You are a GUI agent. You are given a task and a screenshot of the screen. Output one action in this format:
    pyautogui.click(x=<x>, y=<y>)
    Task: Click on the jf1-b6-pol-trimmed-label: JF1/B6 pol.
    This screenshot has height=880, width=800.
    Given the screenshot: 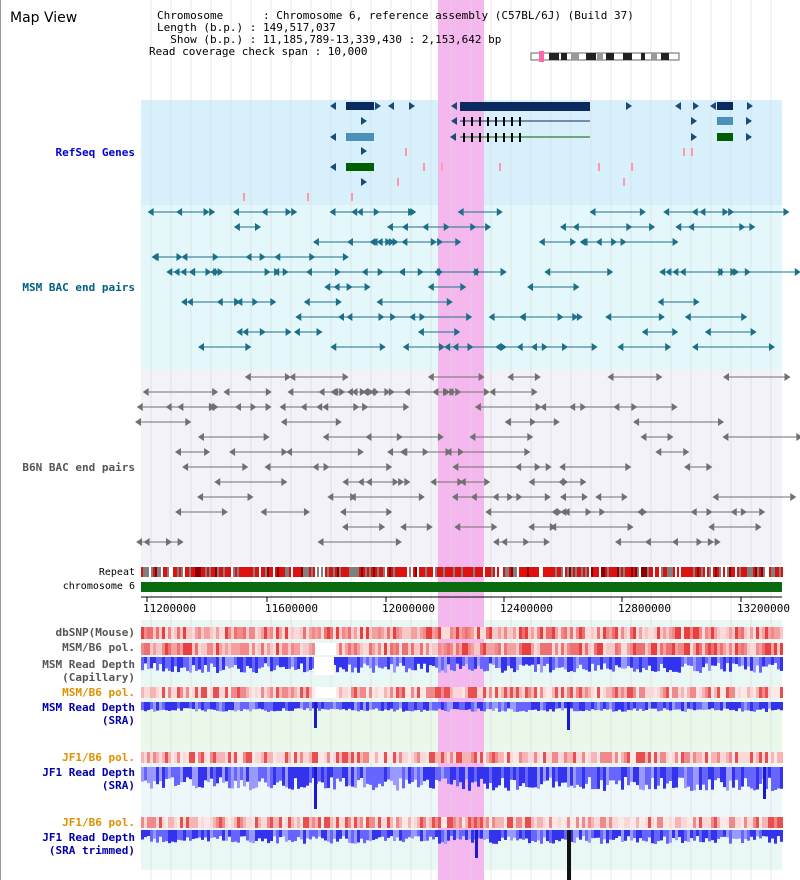 What is the action you would take?
    pyautogui.click(x=98, y=822)
    